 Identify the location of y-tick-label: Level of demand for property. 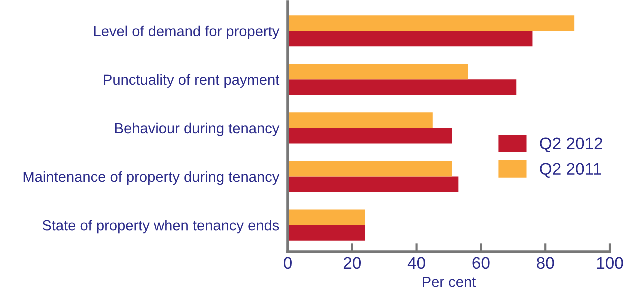
(187, 33).